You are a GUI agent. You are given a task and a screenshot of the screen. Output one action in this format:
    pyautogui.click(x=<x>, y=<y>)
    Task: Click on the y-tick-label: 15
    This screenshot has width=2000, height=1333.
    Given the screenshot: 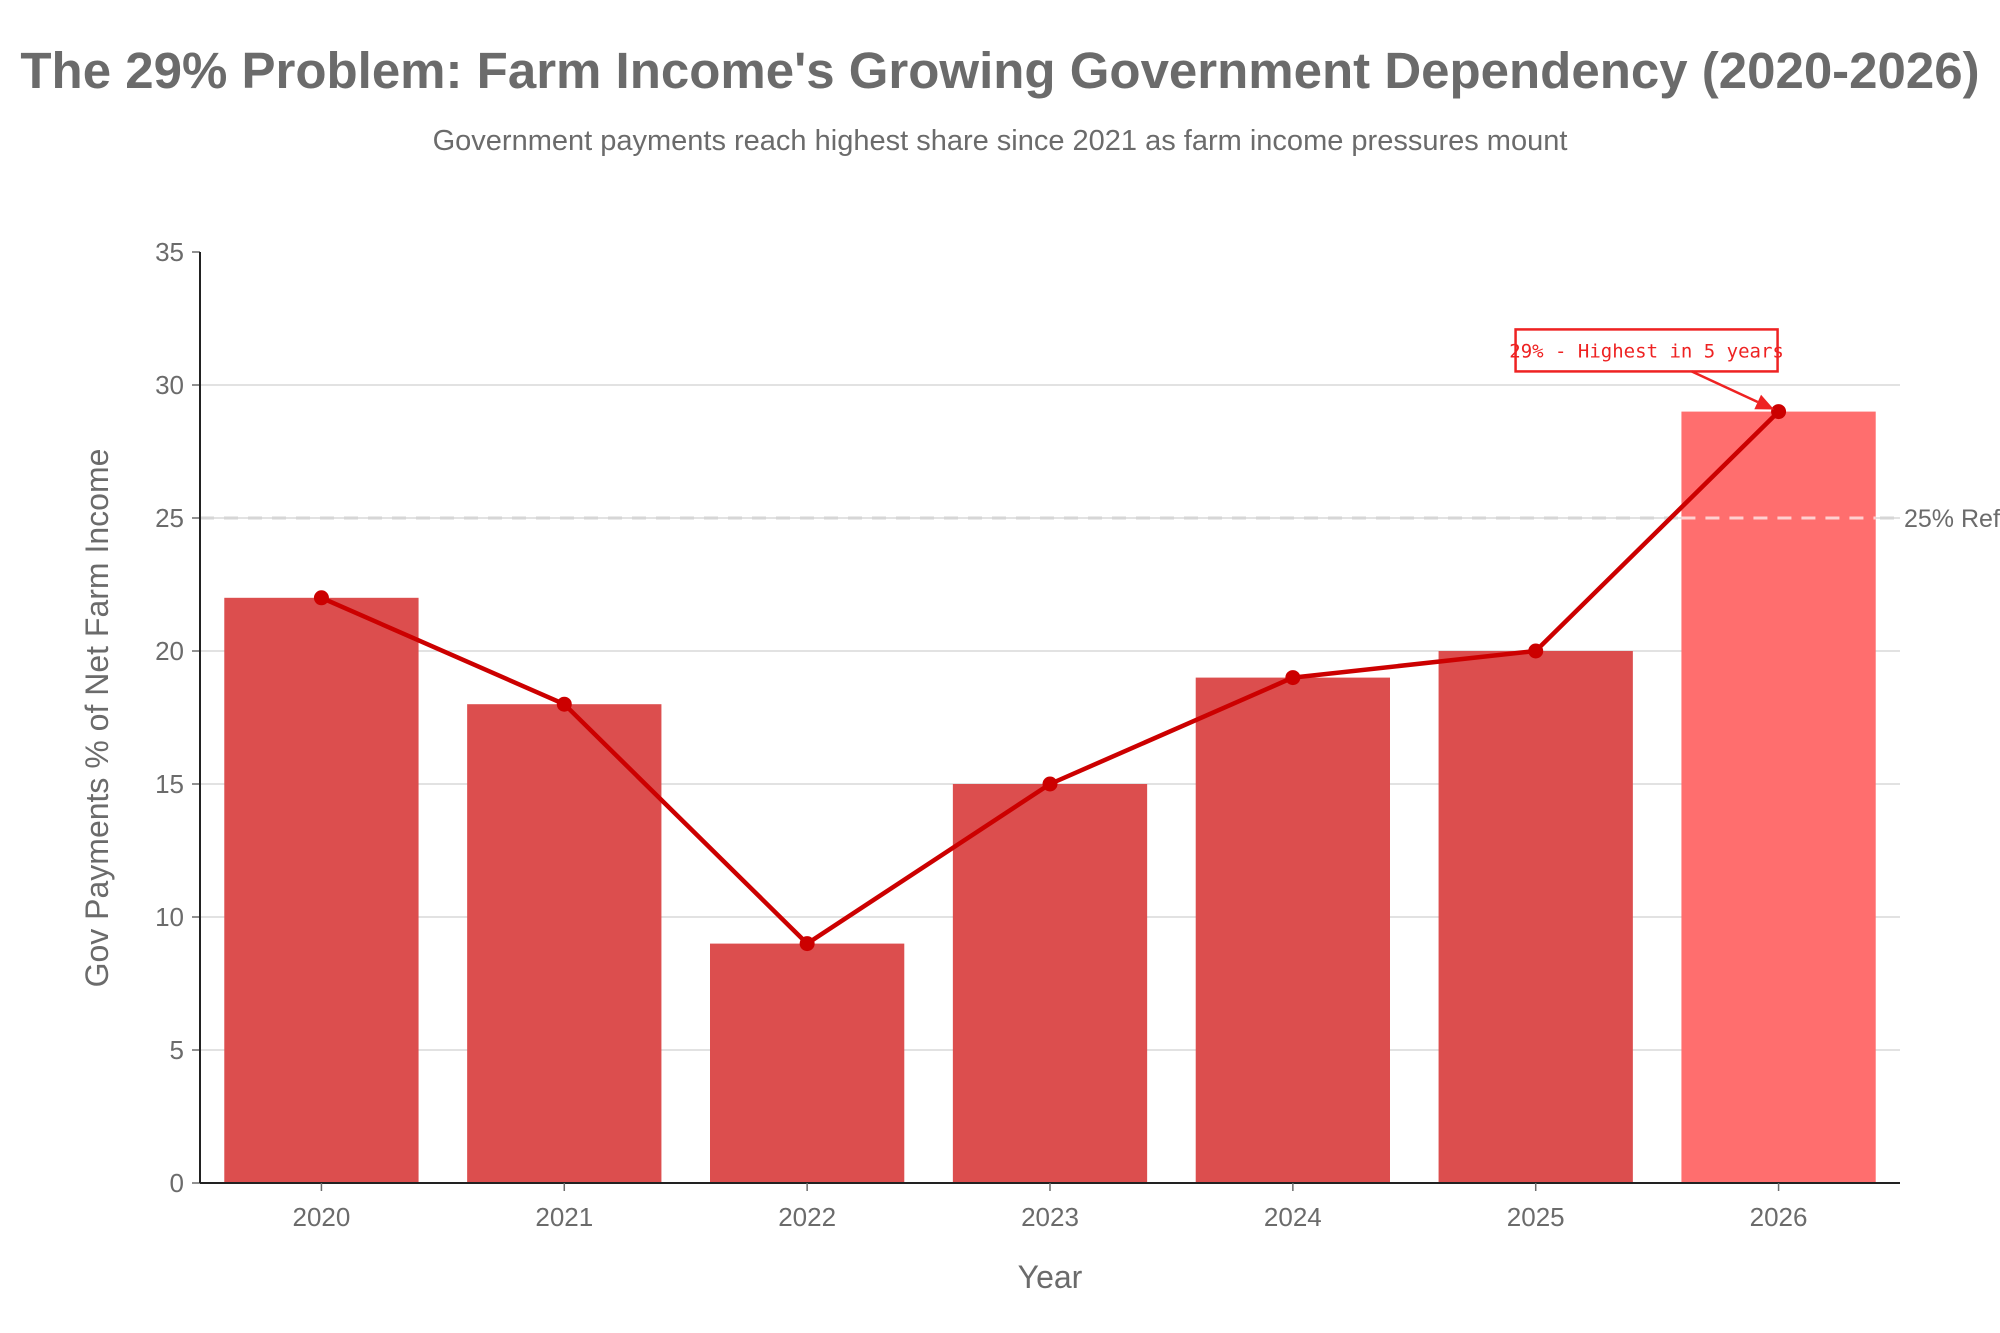 What is the action you would take?
    pyautogui.click(x=169, y=784)
    